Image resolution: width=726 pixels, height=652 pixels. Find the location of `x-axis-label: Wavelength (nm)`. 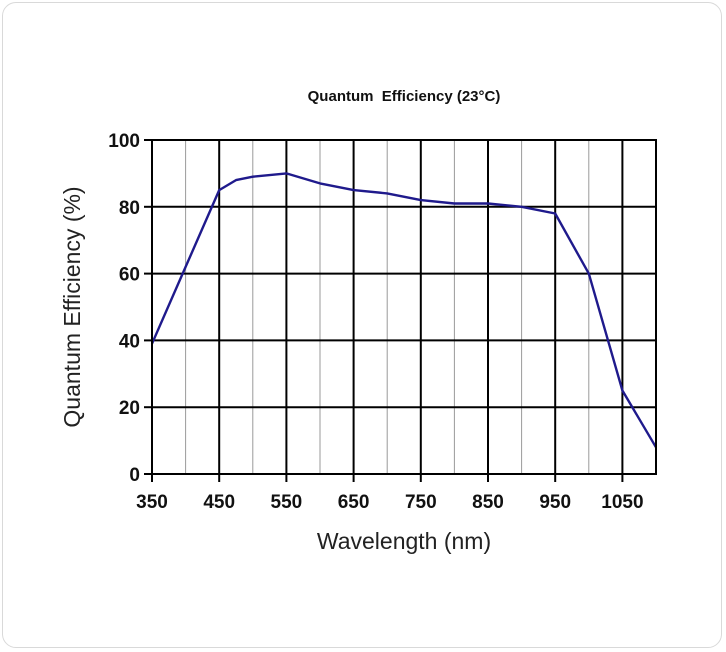

x-axis-label: Wavelength (nm) is located at coordinates (404, 541).